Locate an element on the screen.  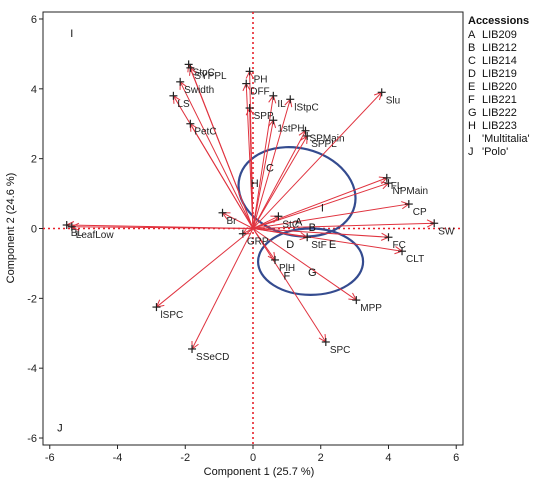
accession-point-label: E is located at coordinates (332, 245).